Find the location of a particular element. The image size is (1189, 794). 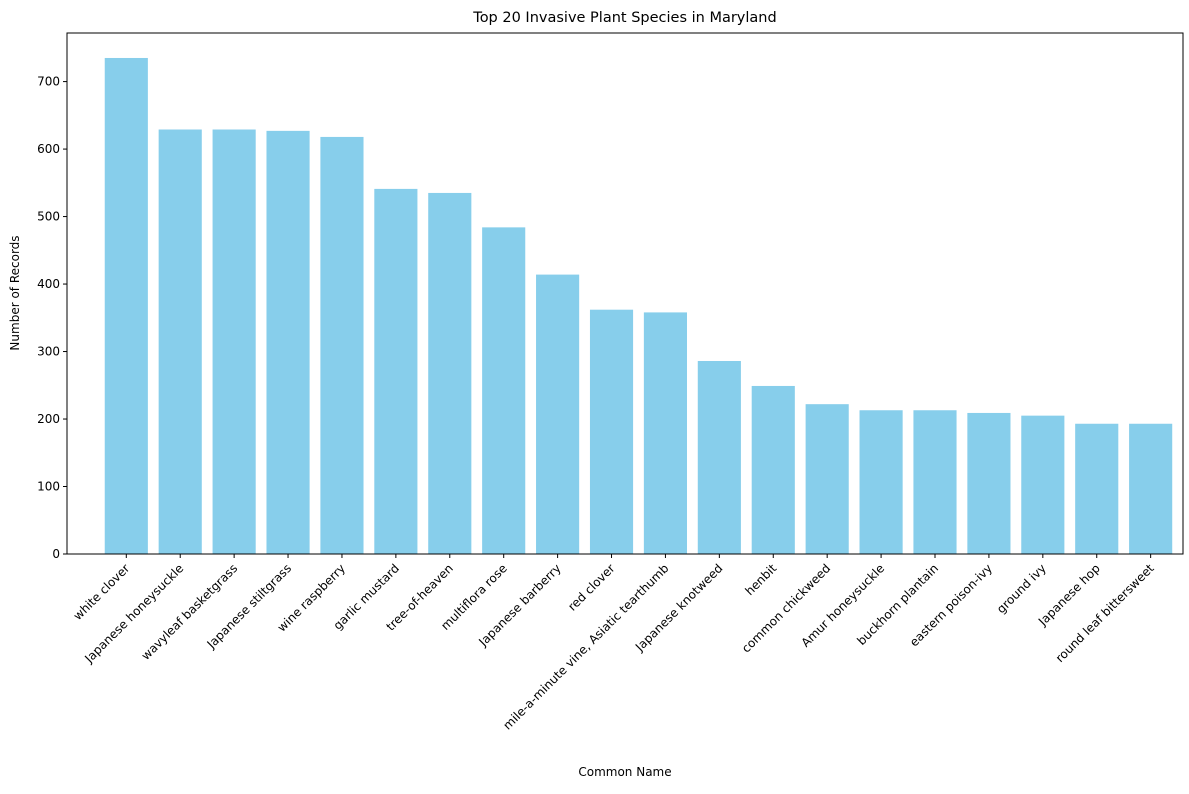

x-tick-label: Japanese knotweed is located at coordinates (678, 607).